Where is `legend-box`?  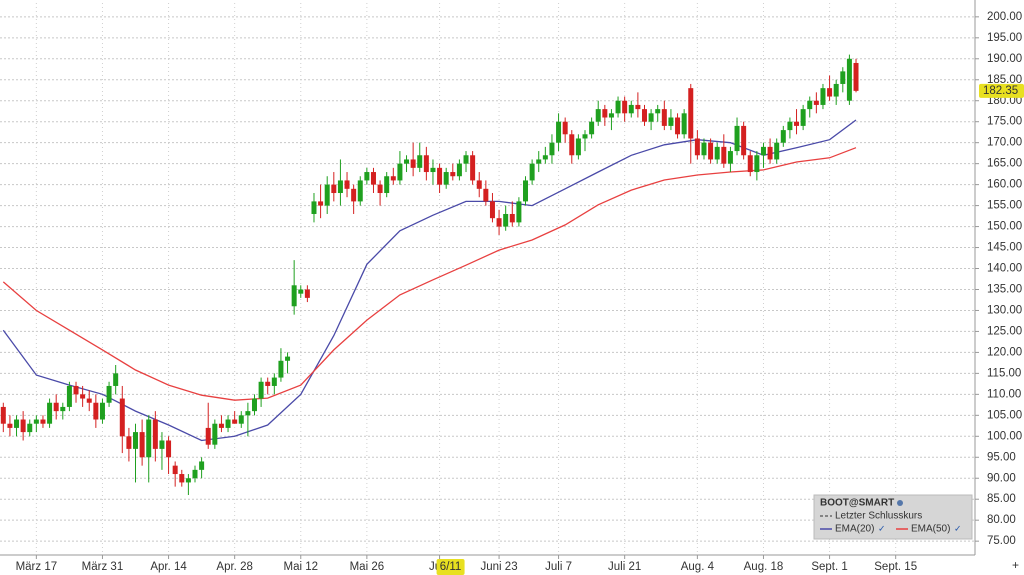 legend-box is located at coordinates (893, 517).